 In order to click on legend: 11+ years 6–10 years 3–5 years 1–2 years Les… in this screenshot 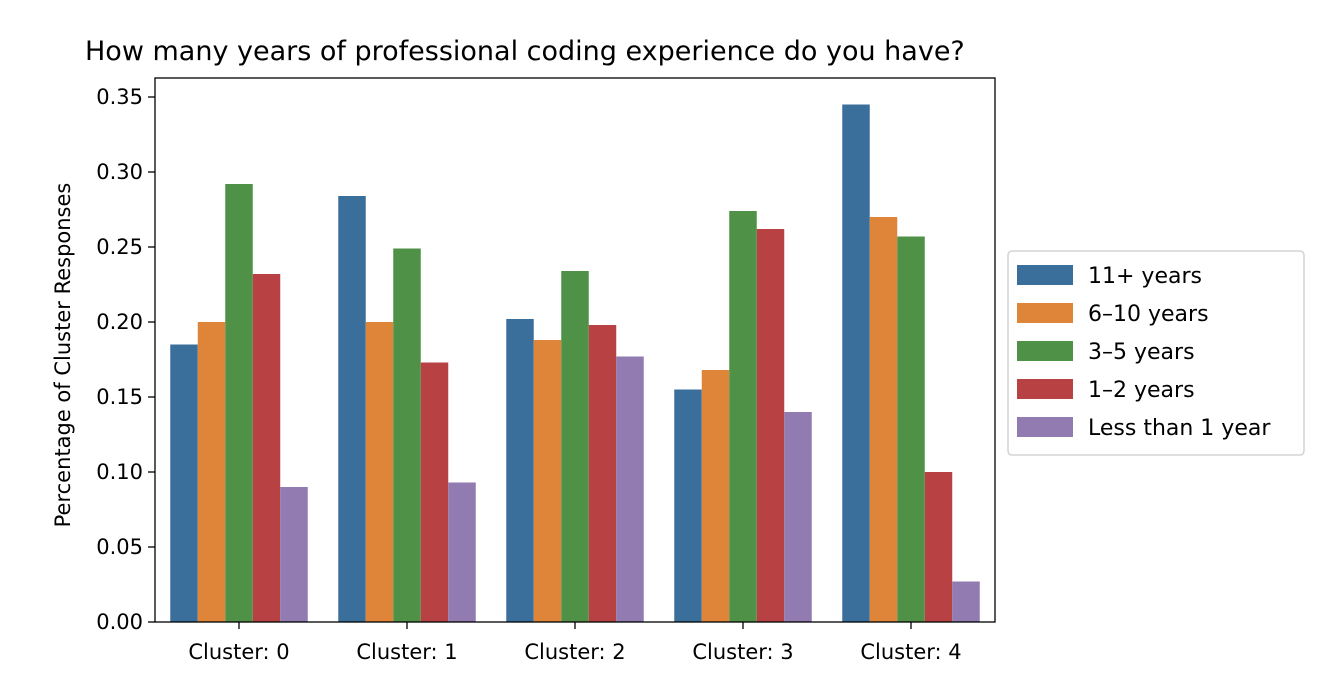, I will do `click(1156, 353)`.